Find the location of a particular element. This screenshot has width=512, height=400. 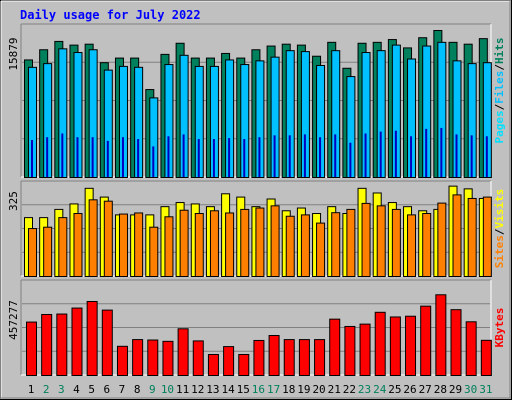

day-label: 23 is located at coordinates (364, 389).